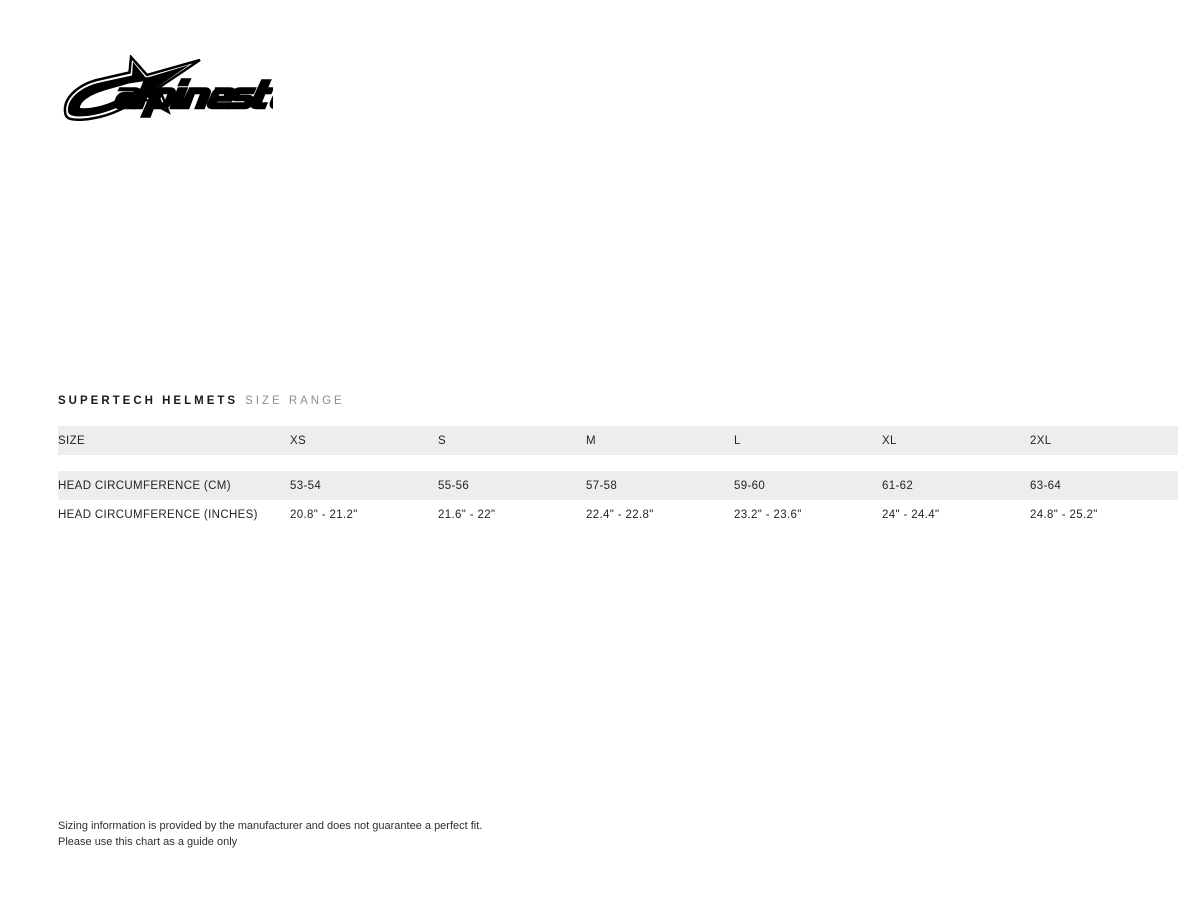  I want to click on row-label-head-circumference-inches: HEAD CIRCUMFERENCE (INCHES), so click(174, 514).